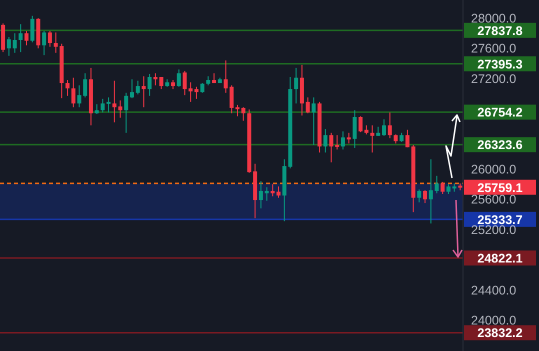 Image resolution: width=539 pixels, height=351 pixels. Describe the element at coordinates (493, 169) in the screenshot. I see `y-tick-label: 26000.0` at that location.